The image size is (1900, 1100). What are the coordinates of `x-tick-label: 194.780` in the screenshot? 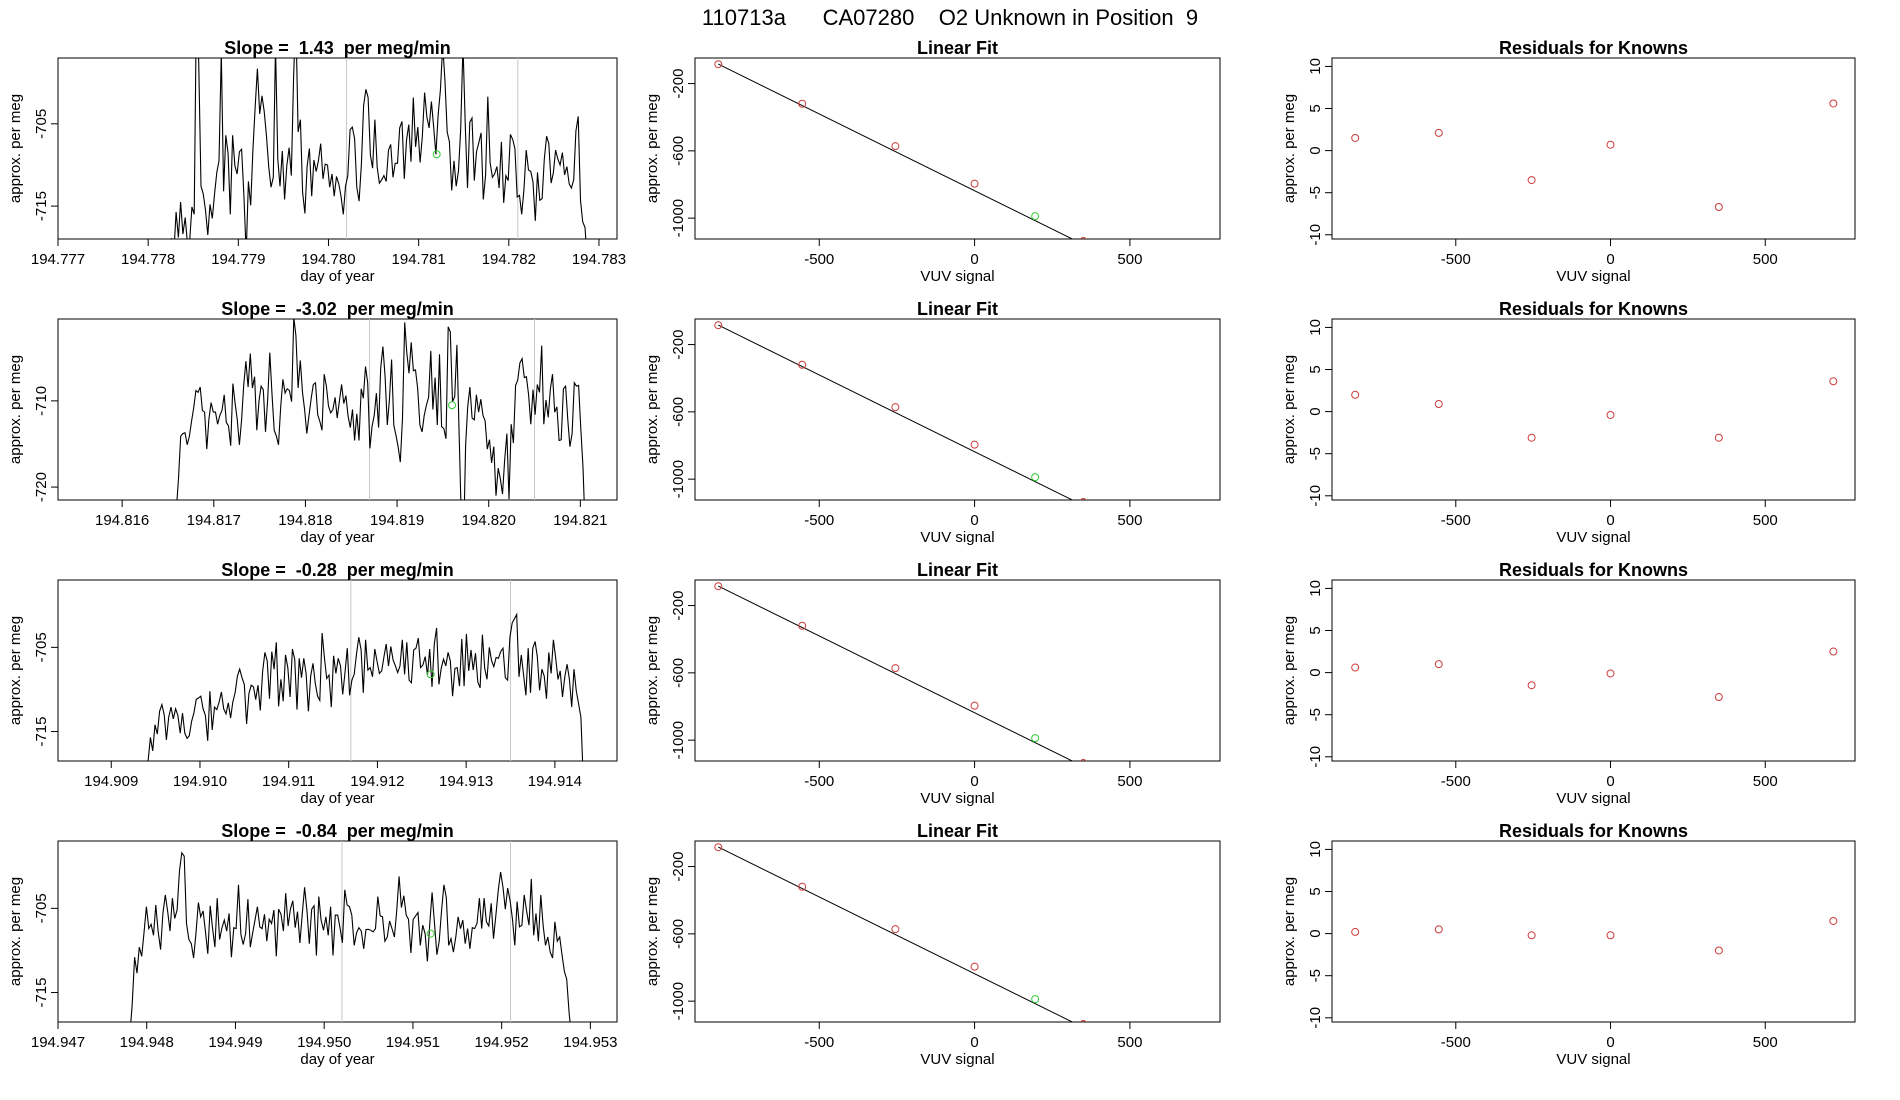 It's located at (328, 259).